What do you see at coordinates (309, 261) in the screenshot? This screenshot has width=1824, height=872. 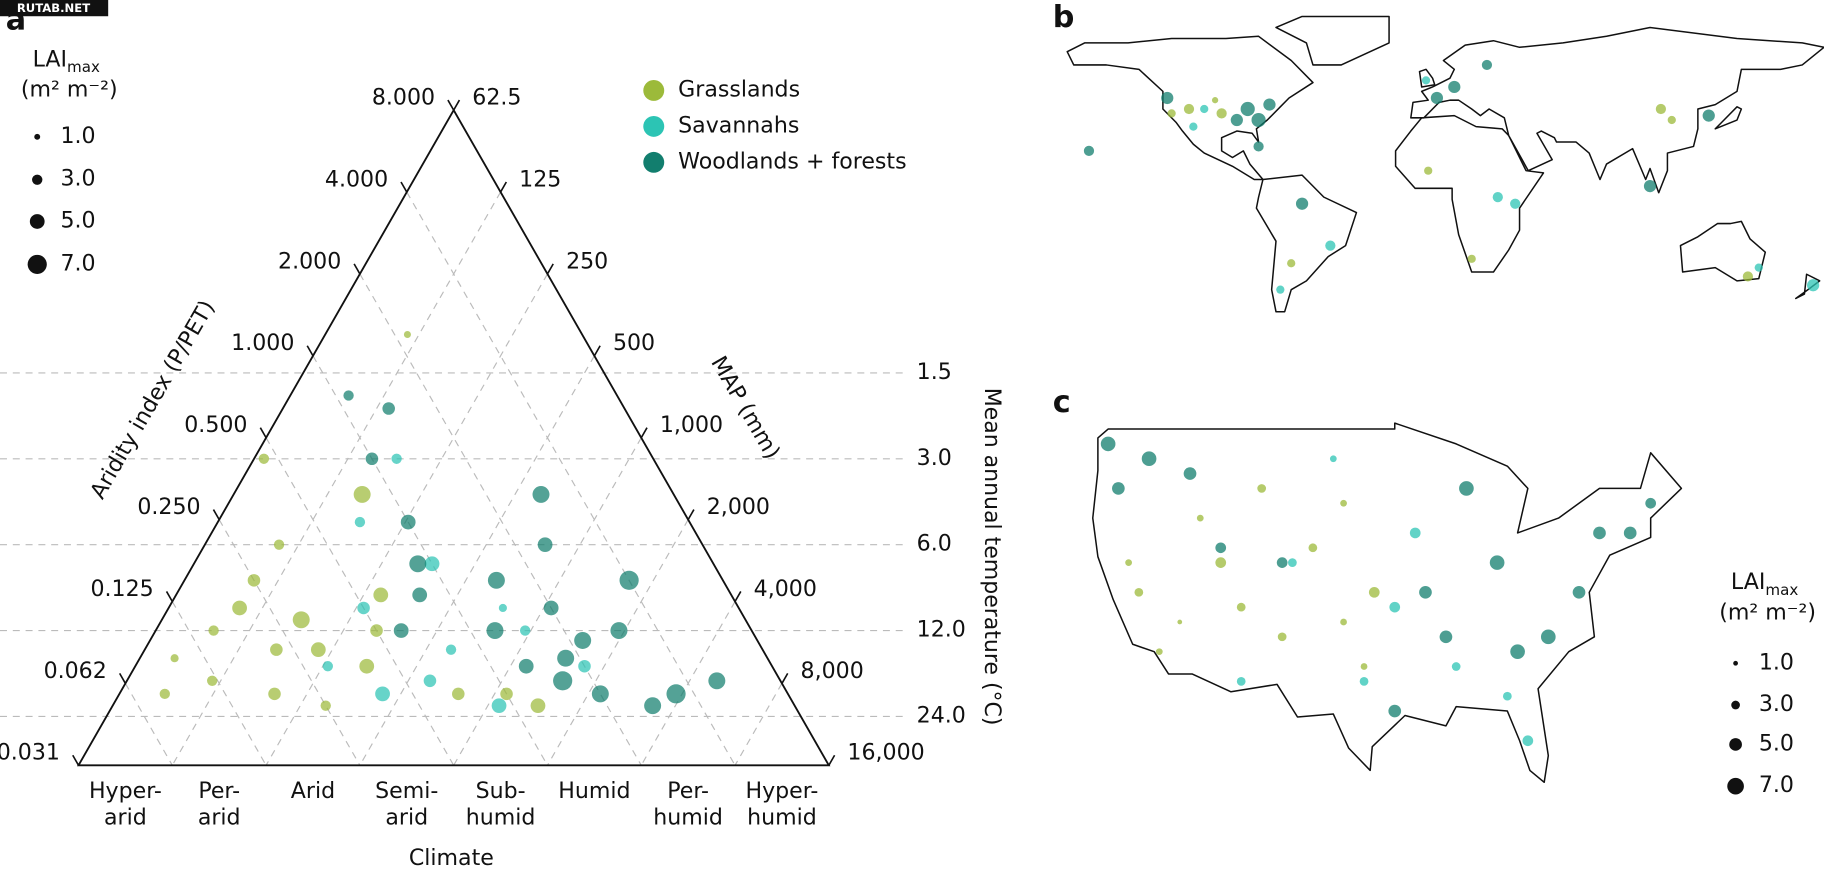 I see `aridity-tick-label: 2.000` at bounding box center [309, 261].